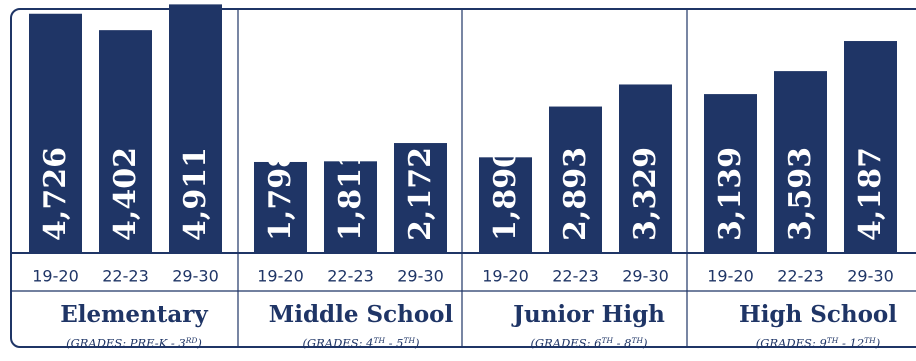  What do you see at coordinates (350, 194) in the screenshot?
I see `bar-value-label: 1,811` at bounding box center [350, 194].